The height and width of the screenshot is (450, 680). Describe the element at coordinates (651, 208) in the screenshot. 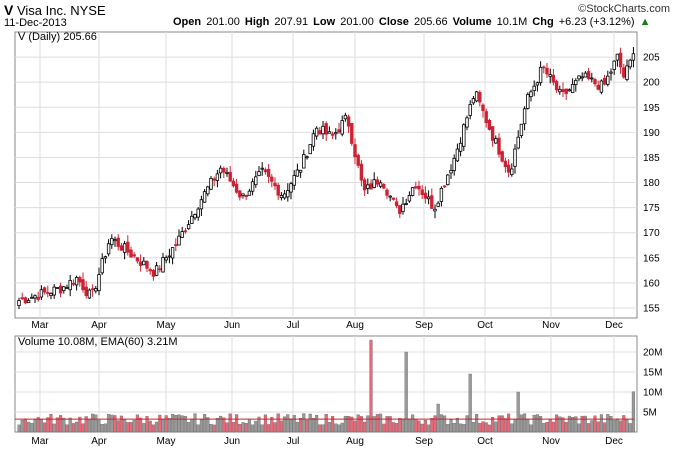

I see `price-tick-label: 175` at that location.